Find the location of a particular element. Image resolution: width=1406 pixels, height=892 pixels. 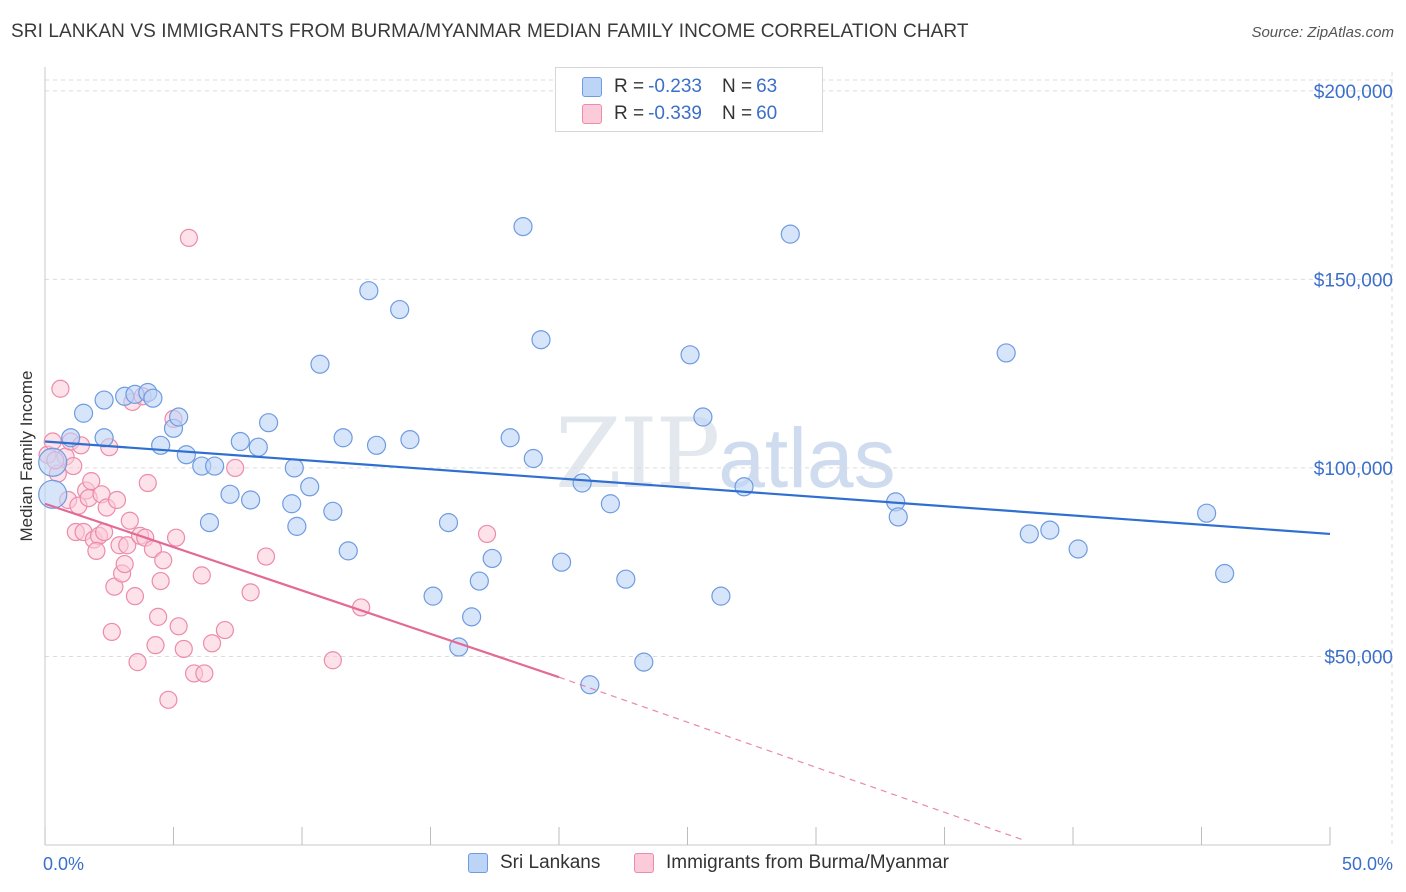

legend-swatch-blue is located at coordinates (592, 87).